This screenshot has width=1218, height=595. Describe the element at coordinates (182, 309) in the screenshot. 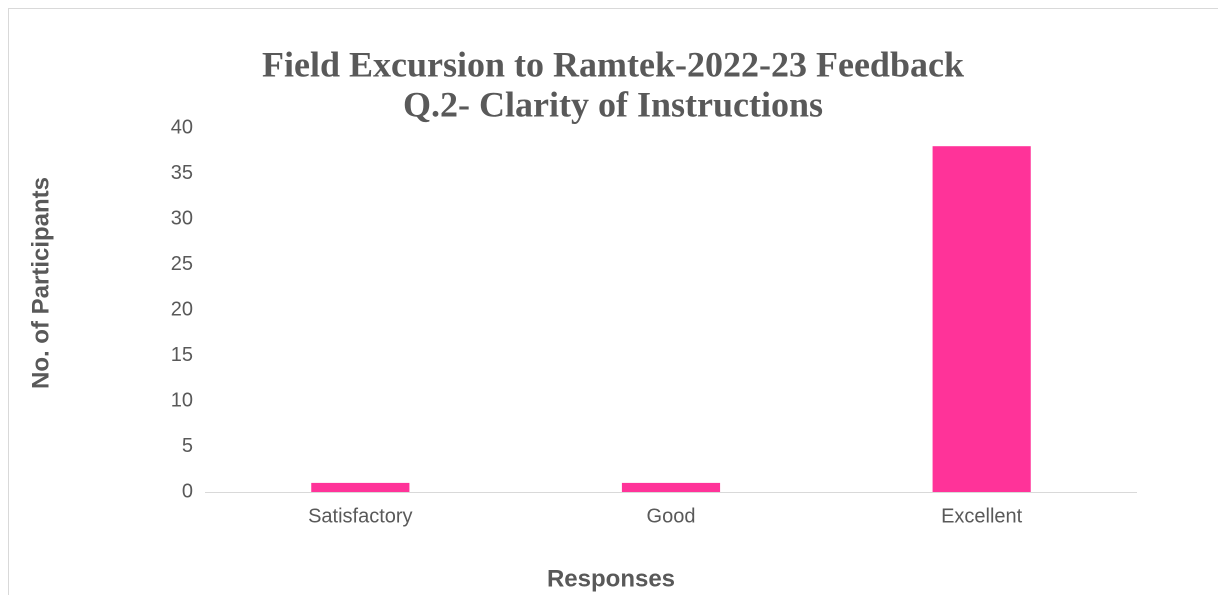

I see `y-tick-label: 20` at that location.